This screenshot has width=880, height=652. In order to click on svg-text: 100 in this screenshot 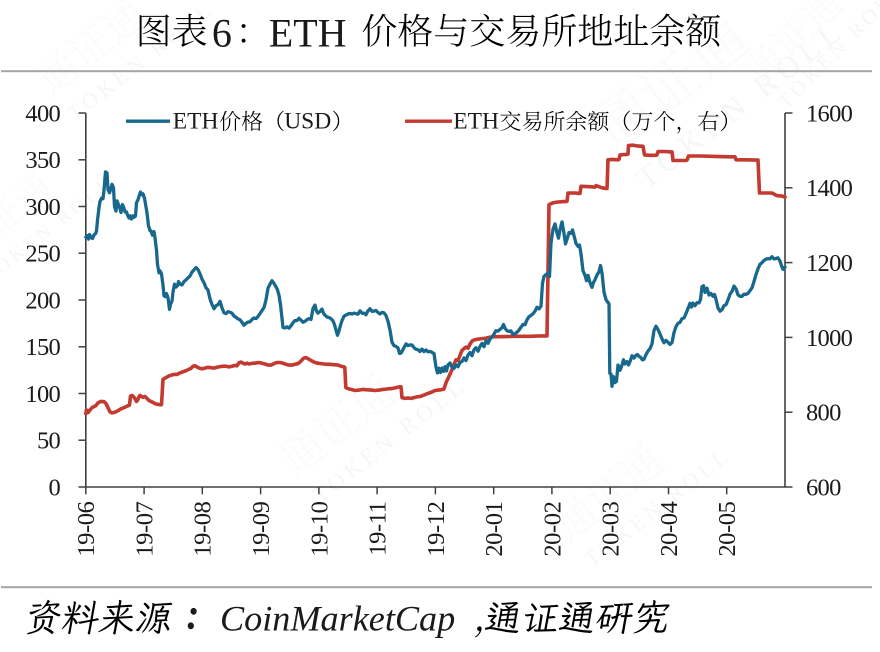, I will do `click(42, 394)`.